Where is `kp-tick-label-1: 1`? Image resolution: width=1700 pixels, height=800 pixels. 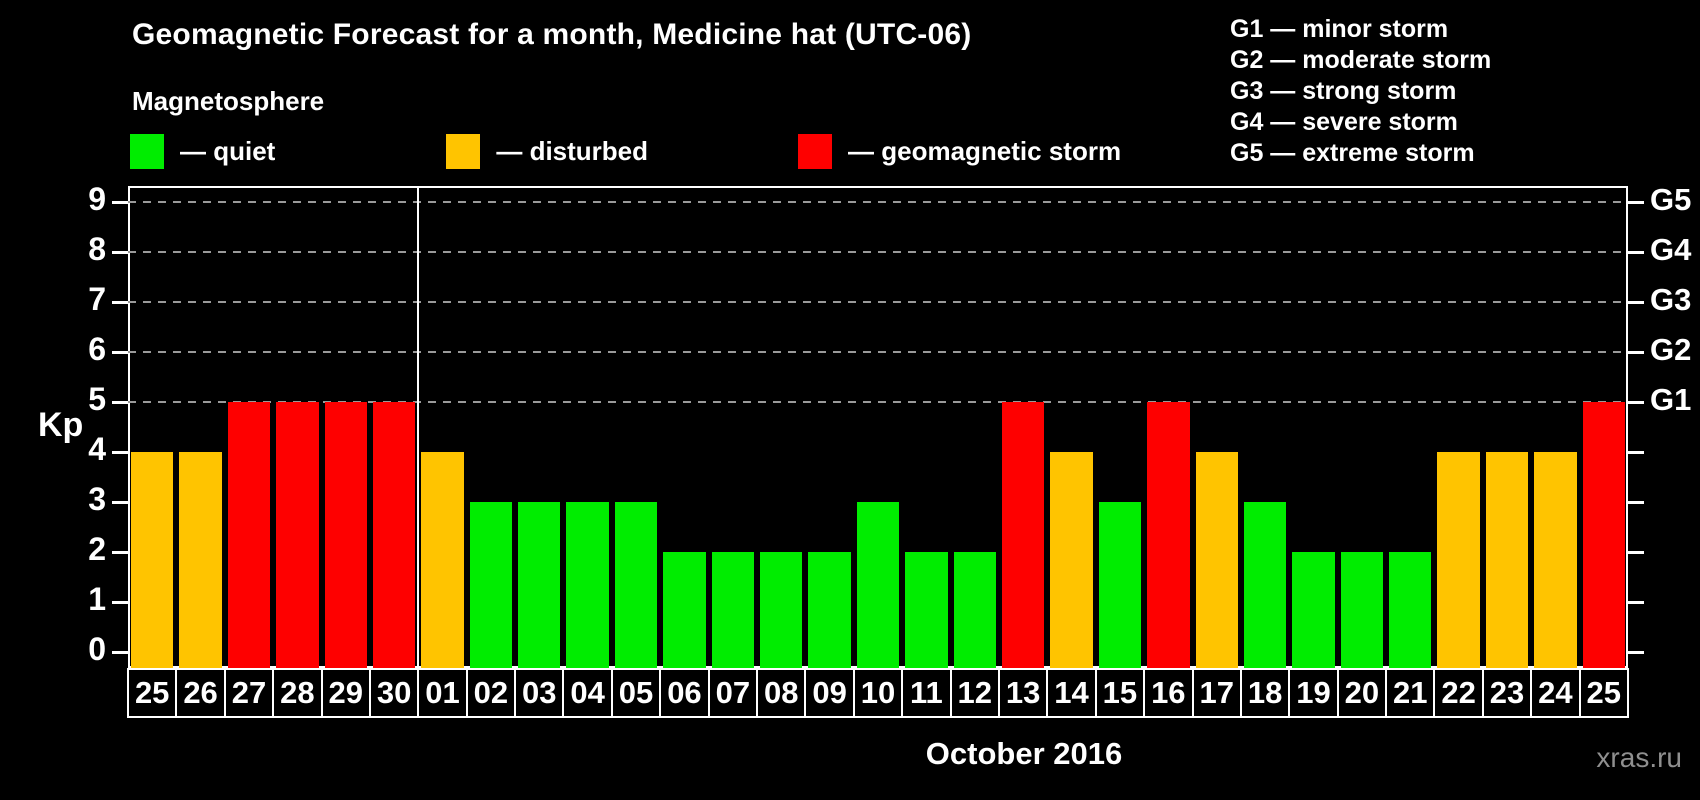
kp-tick-label-1: 1 is located at coordinates (97, 599).